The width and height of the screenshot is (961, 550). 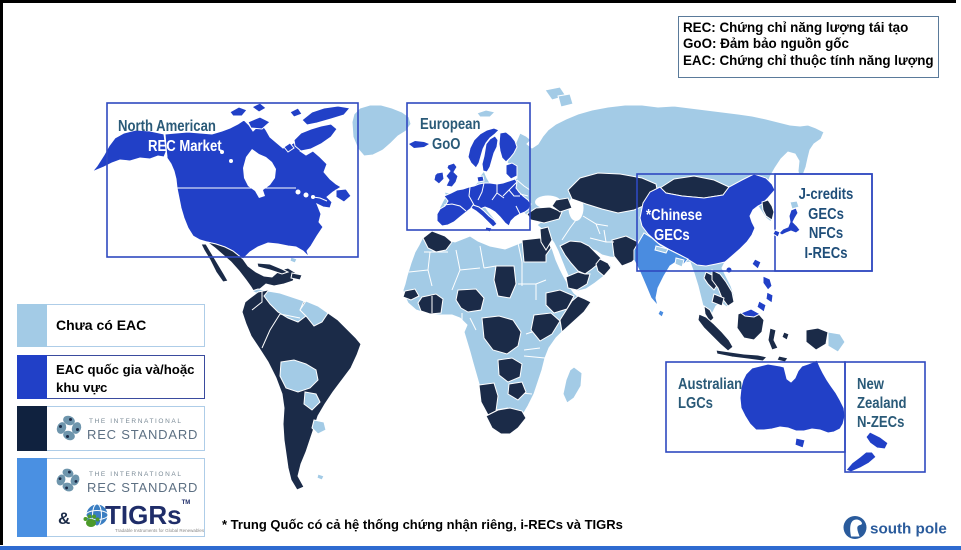 What do you see at coordinates (167, 126) in the screenshot?
I see `svg-text: North American` at bounding box center [167, 126].